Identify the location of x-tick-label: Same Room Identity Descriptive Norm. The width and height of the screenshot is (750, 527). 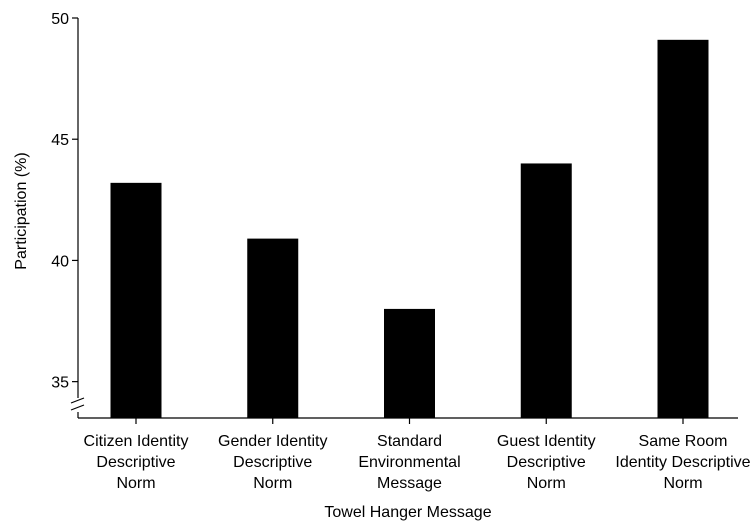
(682, 462).